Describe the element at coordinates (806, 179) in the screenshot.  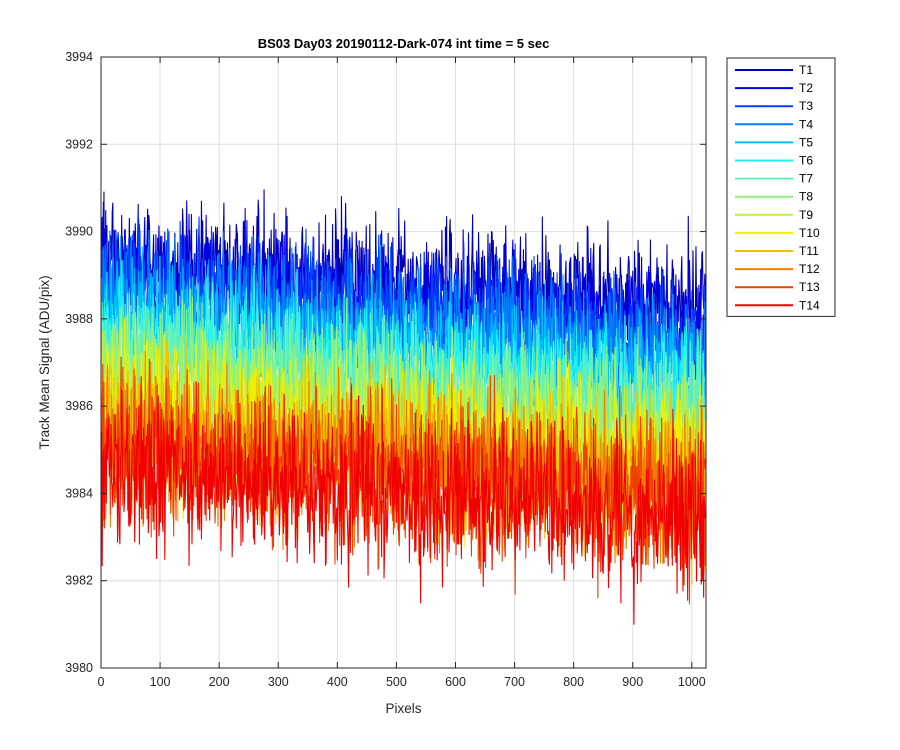
I see `legend-label-t7: T7` at that location.